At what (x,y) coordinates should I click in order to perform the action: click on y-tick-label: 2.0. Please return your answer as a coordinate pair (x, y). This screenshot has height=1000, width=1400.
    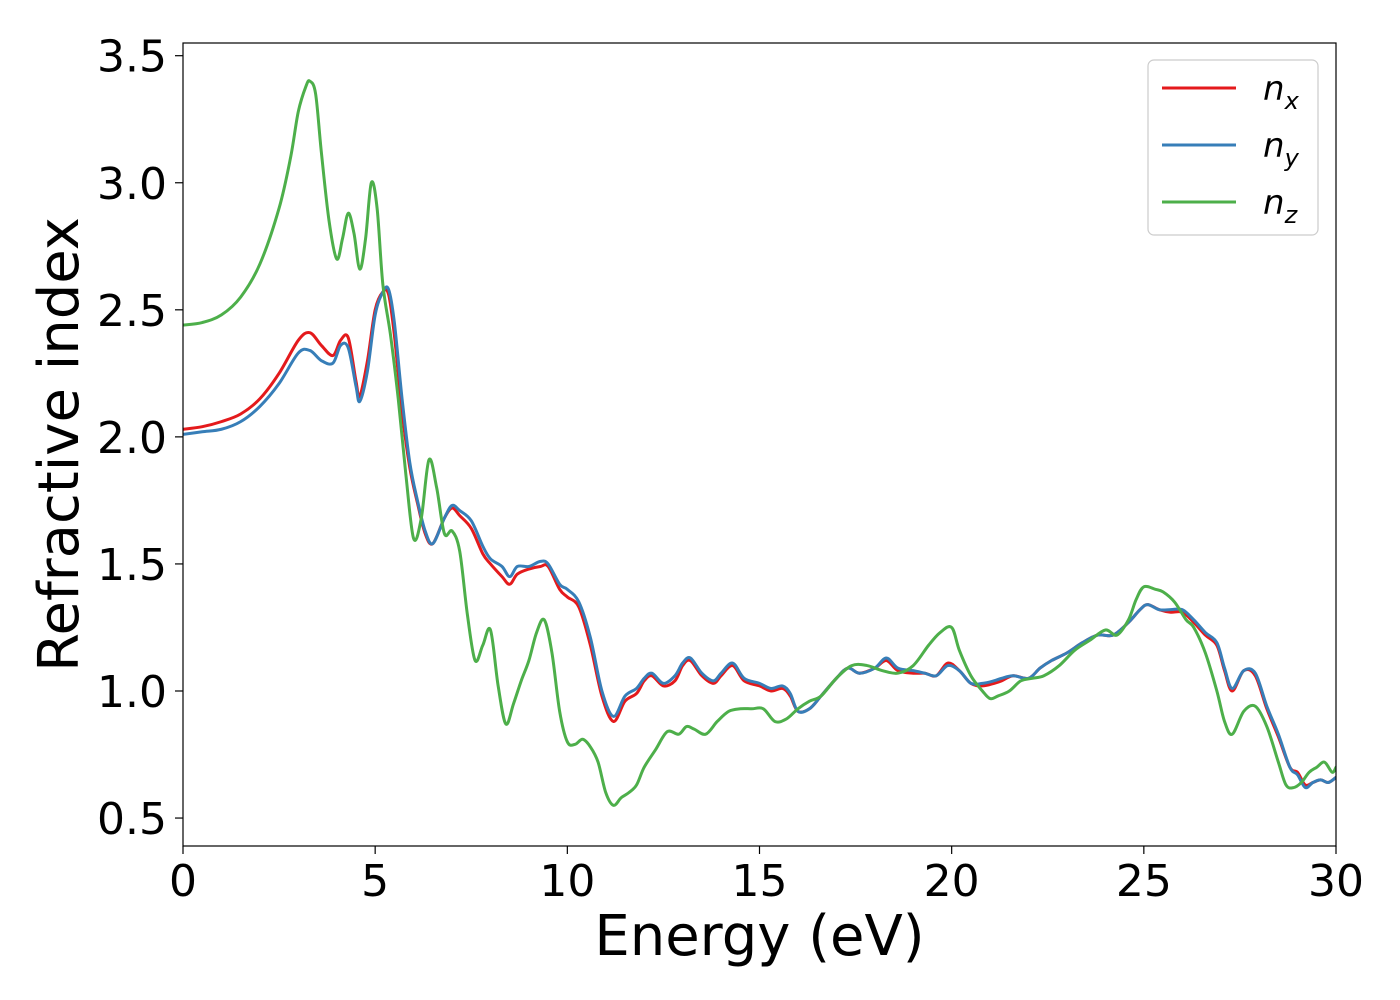
    Looking at the image, I should click on (132, 438).